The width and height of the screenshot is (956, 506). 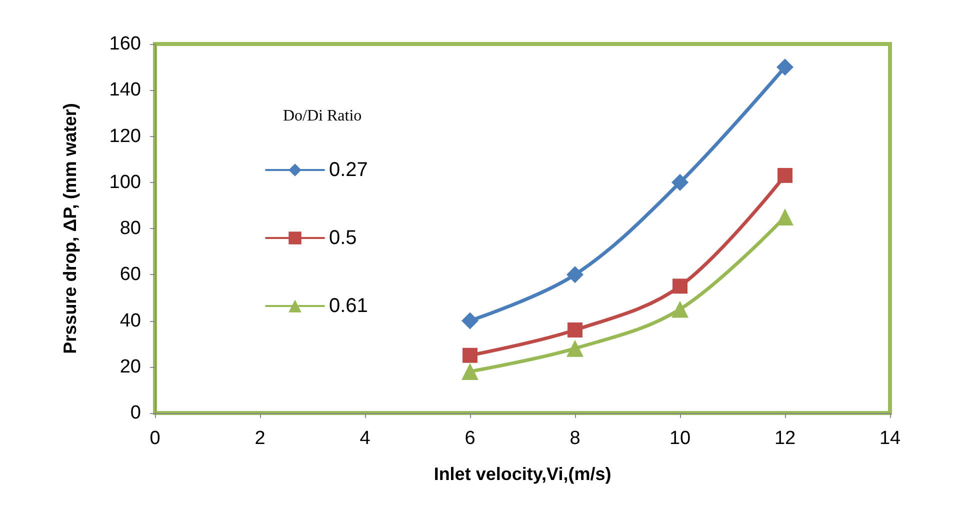 What do you see at coordinates (343, 238) in the screenshot?
I see `legend-label: 0.5` at bounding box center [343, 238].